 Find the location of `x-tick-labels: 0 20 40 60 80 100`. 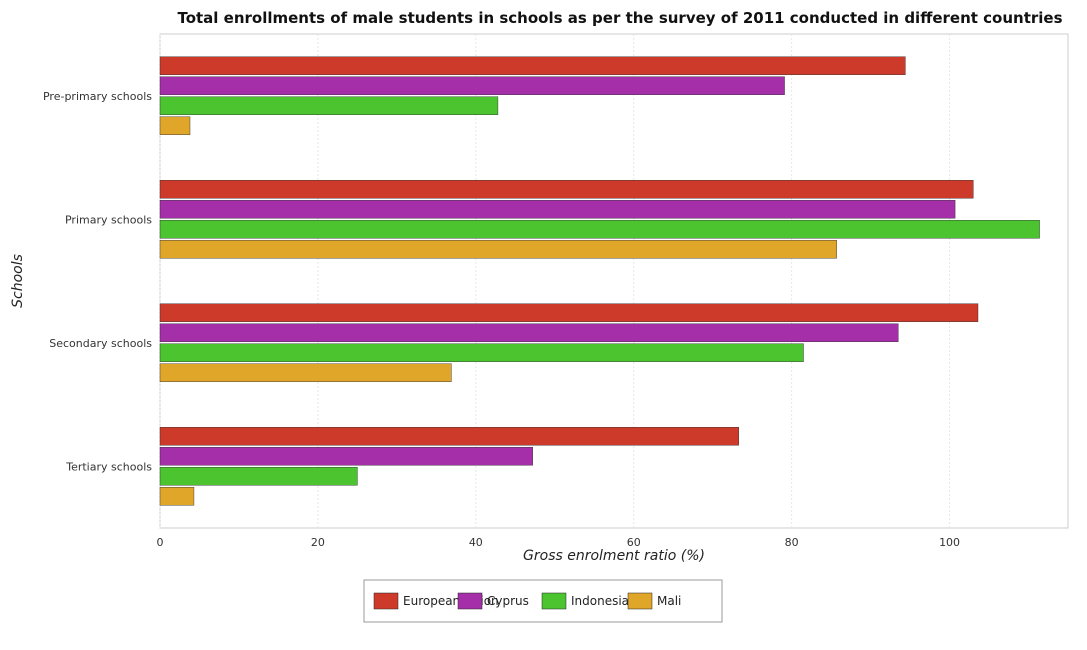

x-tick-labels: 0 20 40 60 80 100 is located at coordinates (559, 542).